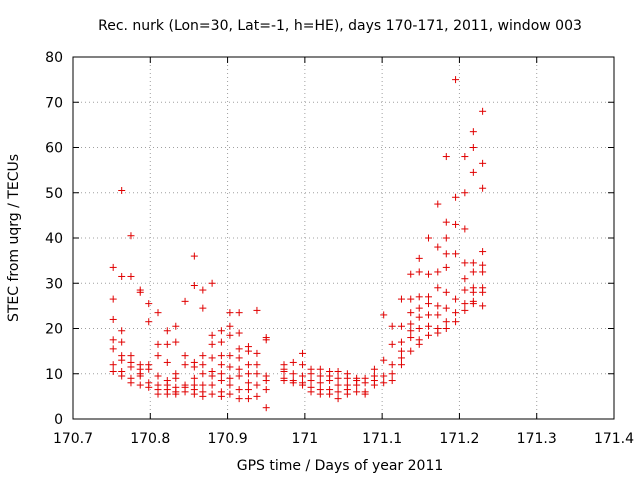 This screenshot has width=640, height=480. What do you see at coordinates (73, 439) in the screenshot?
I see `x-tick-label: 170.7` at bounding box center [73, 439].